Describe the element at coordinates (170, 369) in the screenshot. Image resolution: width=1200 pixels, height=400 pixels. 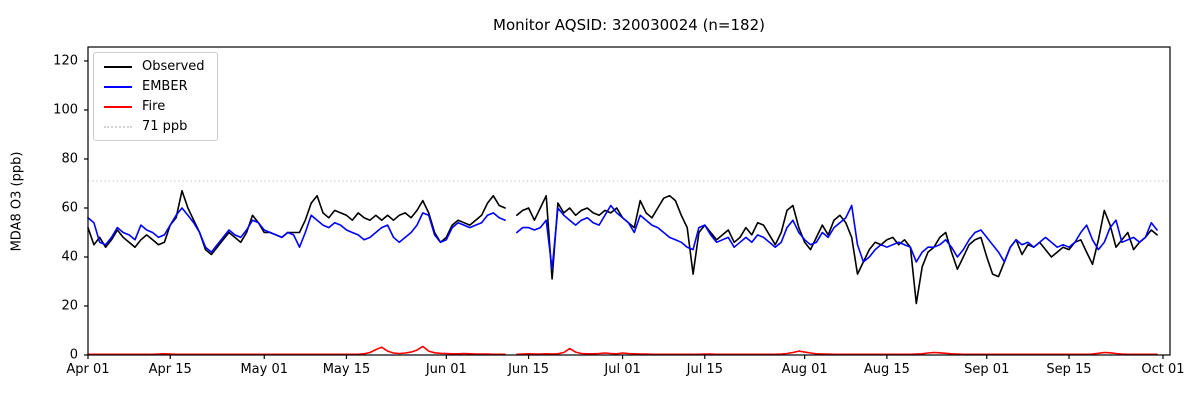
I see `x-tick-label: Apr 15` at that location.